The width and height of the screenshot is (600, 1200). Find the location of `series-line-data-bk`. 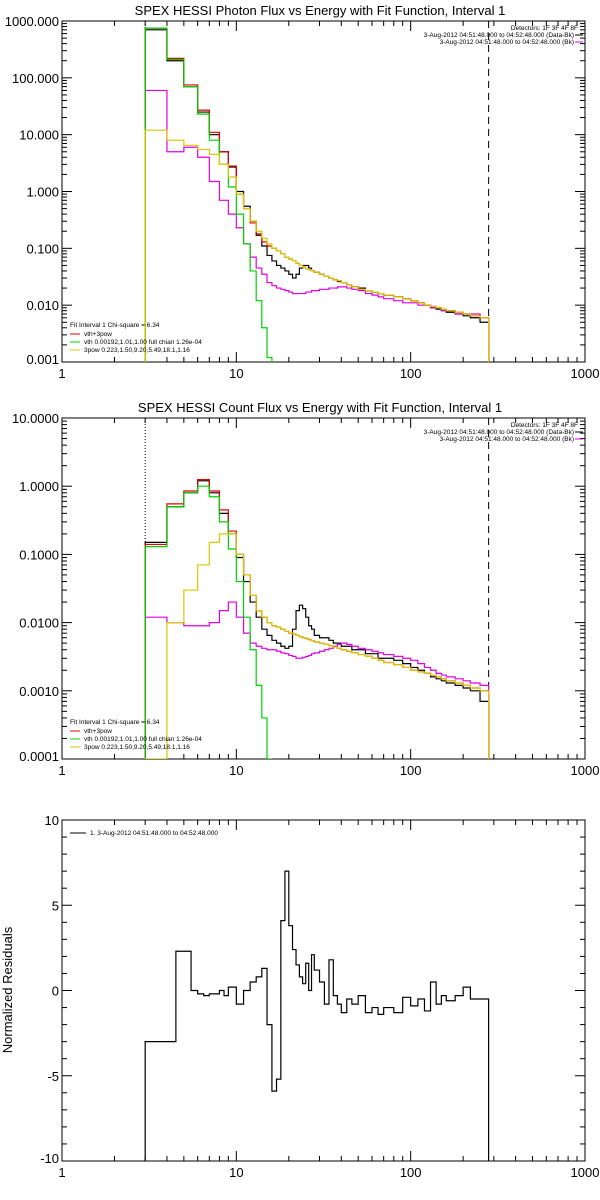

series-line-data-bk is located at coordinates (317, 619).